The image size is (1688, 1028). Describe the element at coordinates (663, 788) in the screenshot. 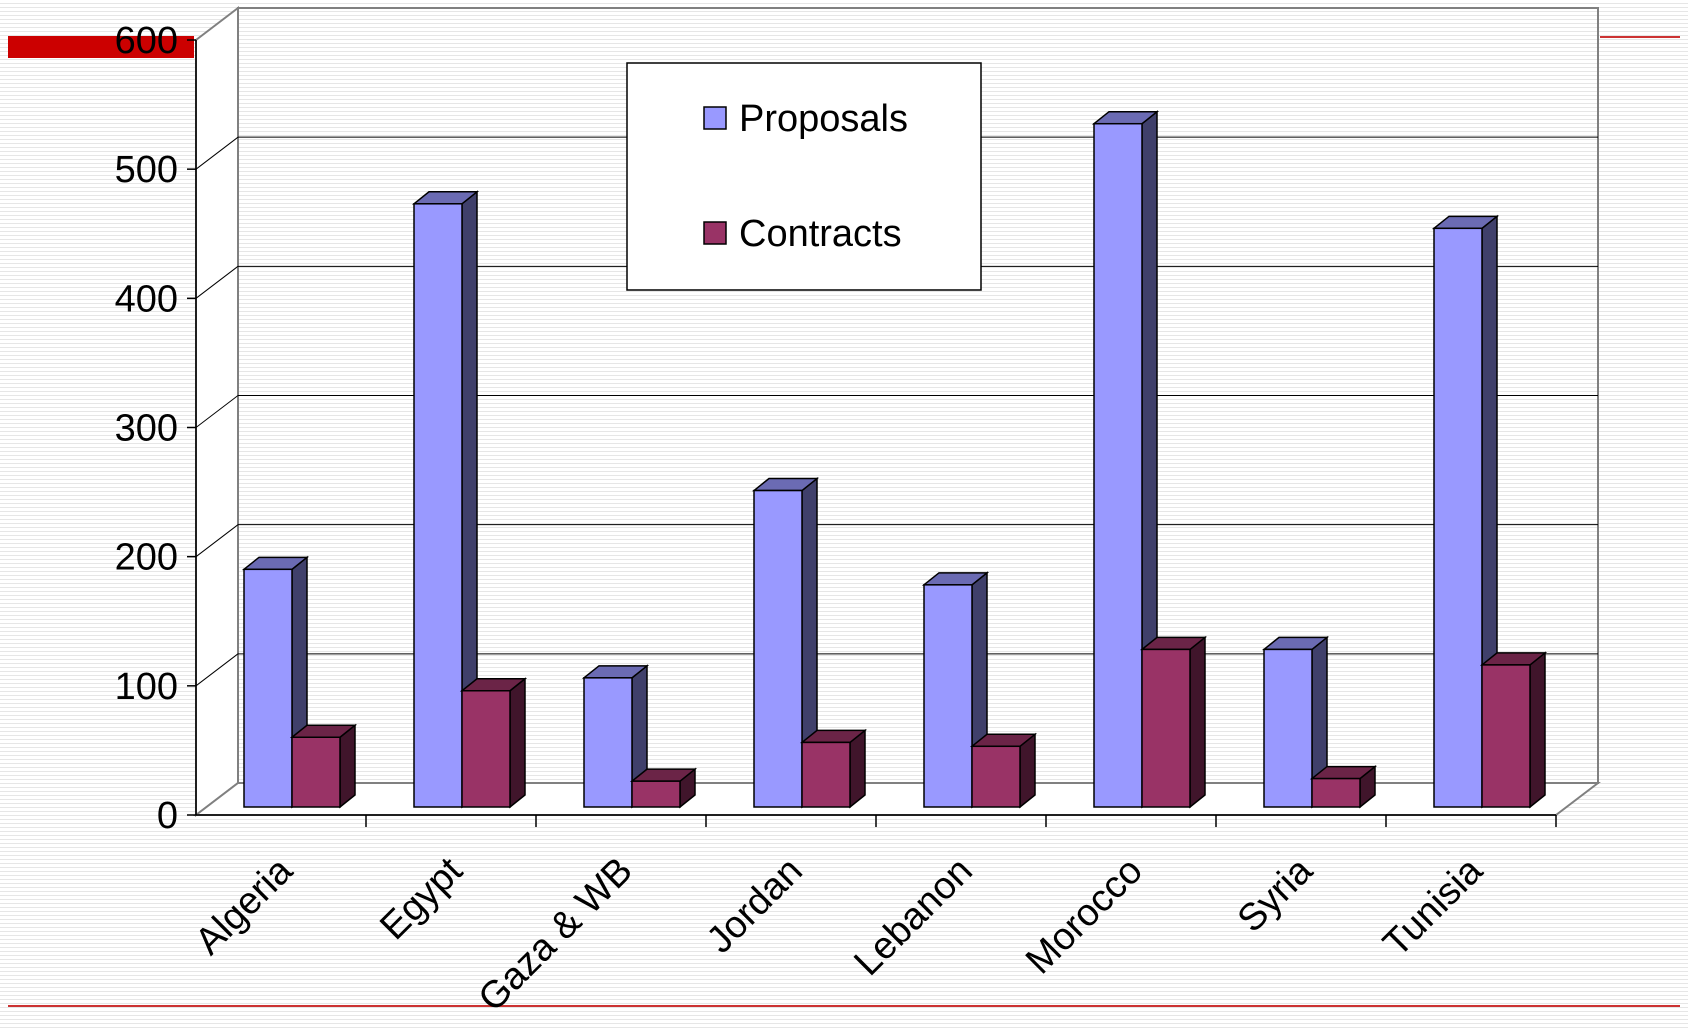

I see `bar-contracts-gaza-wb` at that location.